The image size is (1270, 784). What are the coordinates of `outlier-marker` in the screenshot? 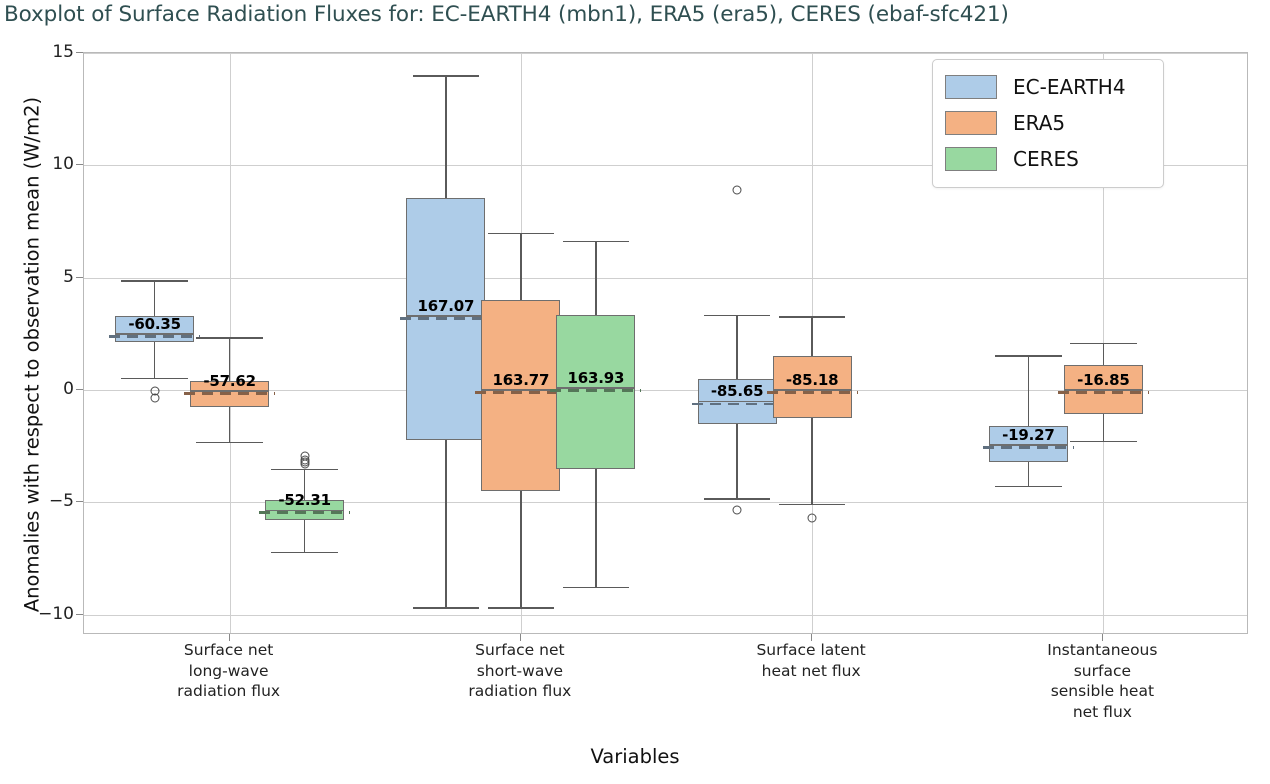 It's located at (155, 398).